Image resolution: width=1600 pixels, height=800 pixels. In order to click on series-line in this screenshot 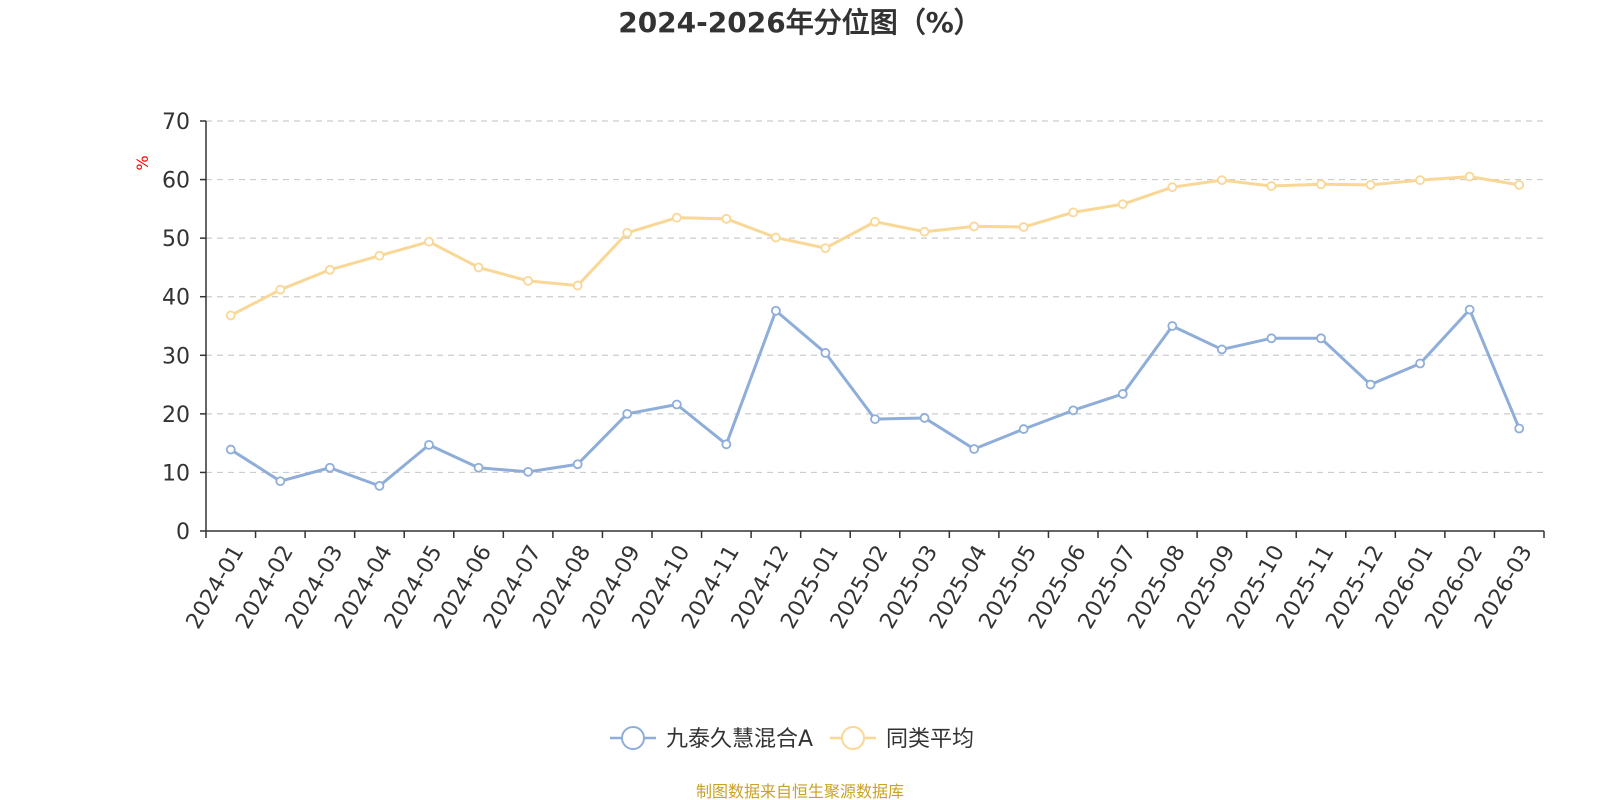, I will do `click(875, 246)`.